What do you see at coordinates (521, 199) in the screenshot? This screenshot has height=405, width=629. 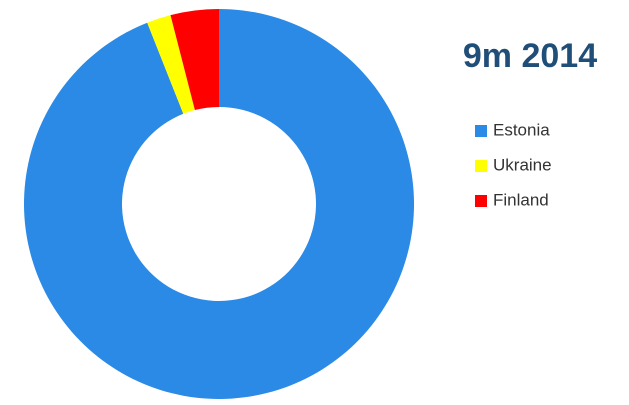 I see `legend-label: Finland` at bounding box center [521, 199].